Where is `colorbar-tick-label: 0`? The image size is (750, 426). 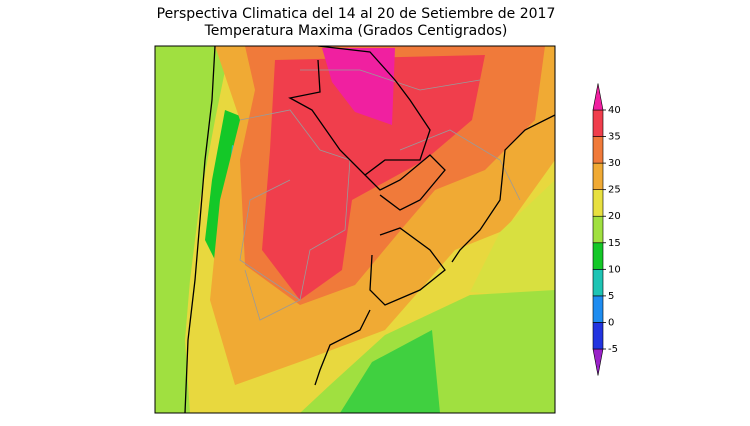 colorbar-tick-label: 0 is located at coordinates (611, 322).